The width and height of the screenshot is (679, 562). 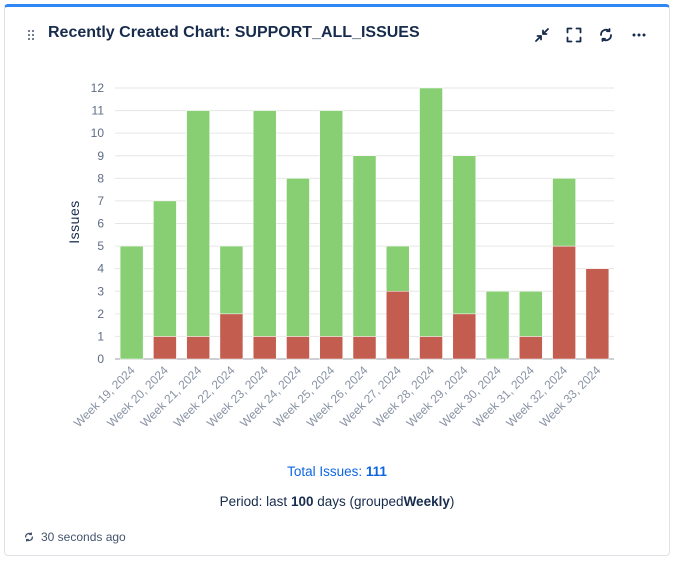 I want to click on y-tick-label: 1, so click(x=100, y=336).